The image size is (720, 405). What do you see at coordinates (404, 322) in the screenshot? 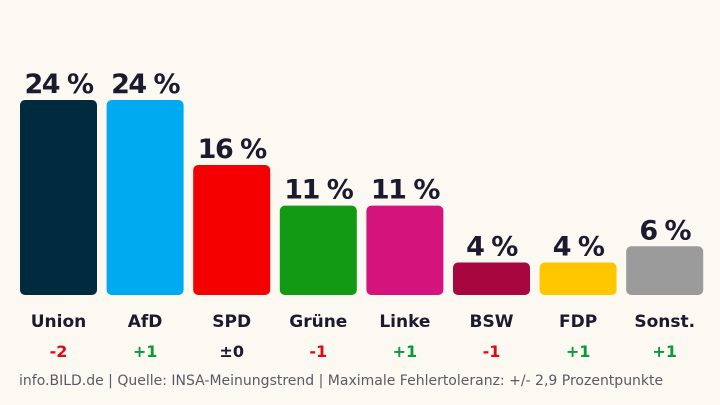
I see `category-label-4: Linke` at bounding box center [404, 322].